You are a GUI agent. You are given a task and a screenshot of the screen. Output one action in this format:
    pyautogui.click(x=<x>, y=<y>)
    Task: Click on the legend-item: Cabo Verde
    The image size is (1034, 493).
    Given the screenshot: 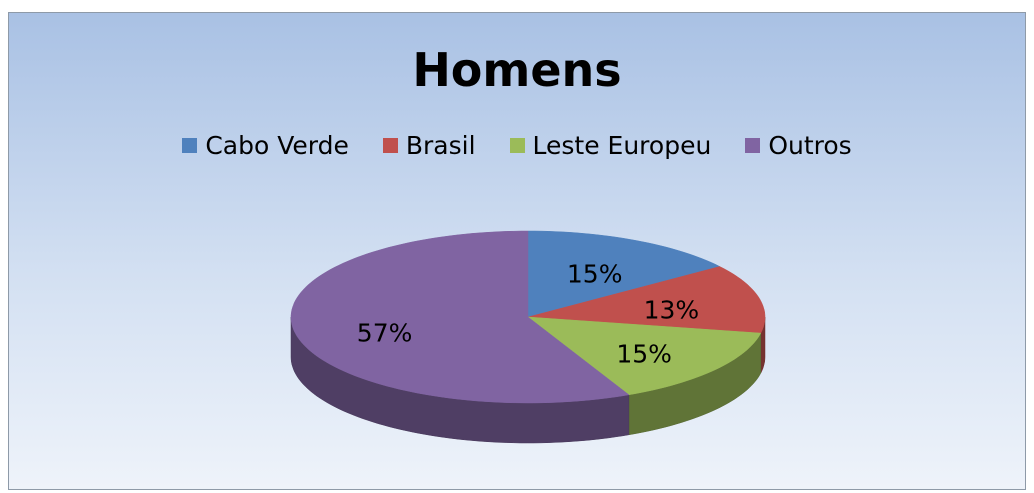 What is the action you would take?
    pyautogui.click(x=265, y=145)
    